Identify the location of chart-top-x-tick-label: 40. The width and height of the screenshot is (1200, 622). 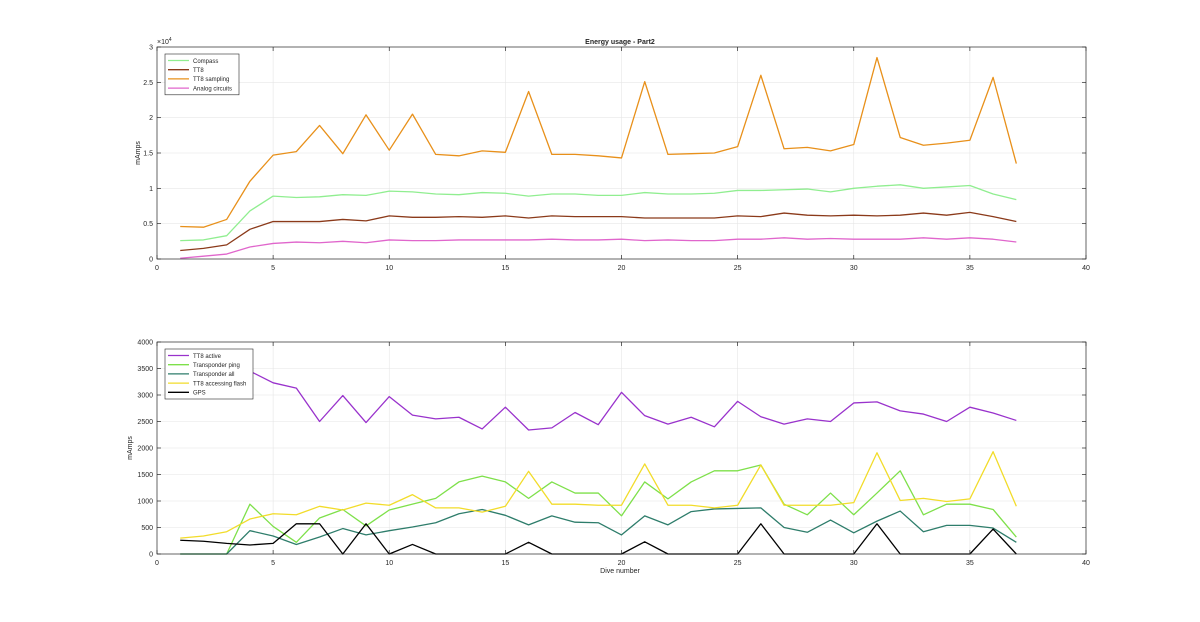
(1086, 268).